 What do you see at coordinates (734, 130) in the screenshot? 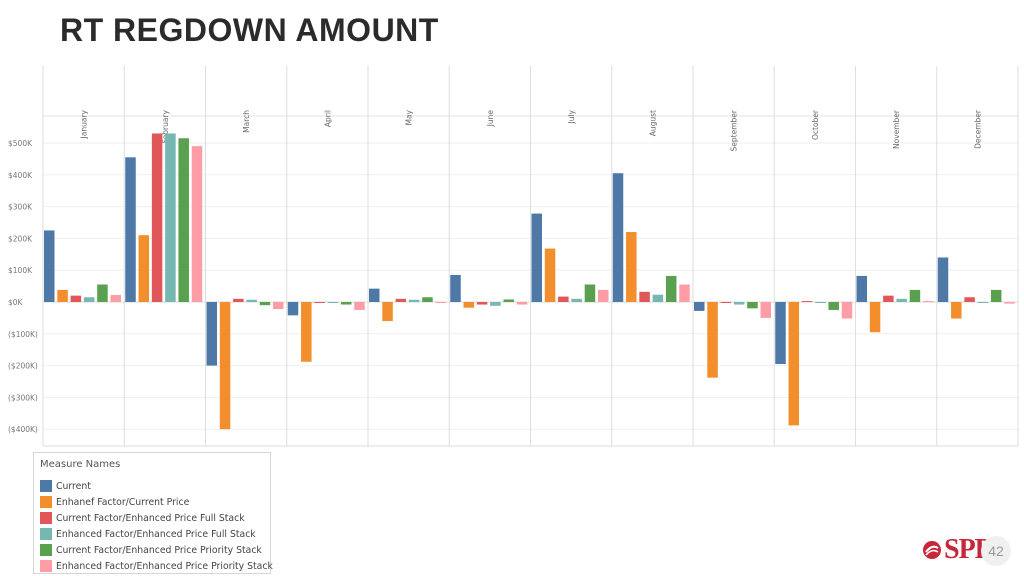
I see `month-label: September` at bounding box center [734, 130].